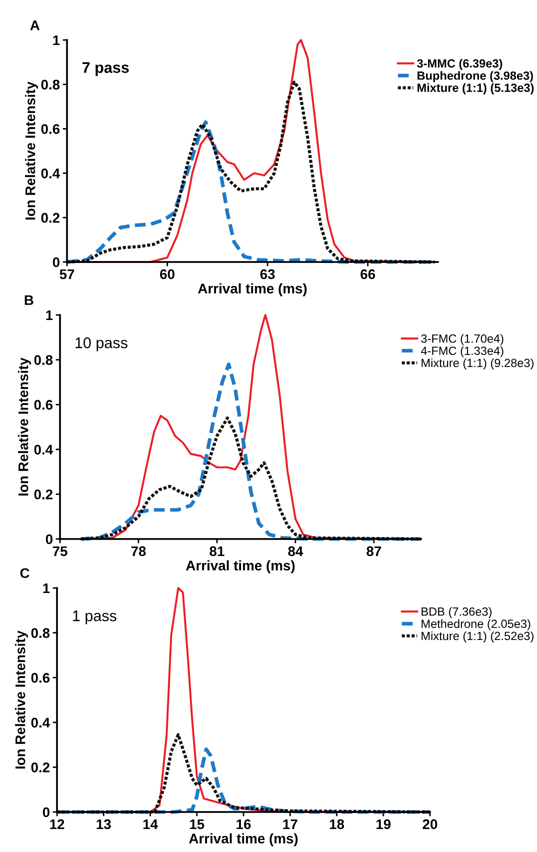 This screenshot has width=537, height=852. I want to click on x-tick-label: 18, so click(337, 824).